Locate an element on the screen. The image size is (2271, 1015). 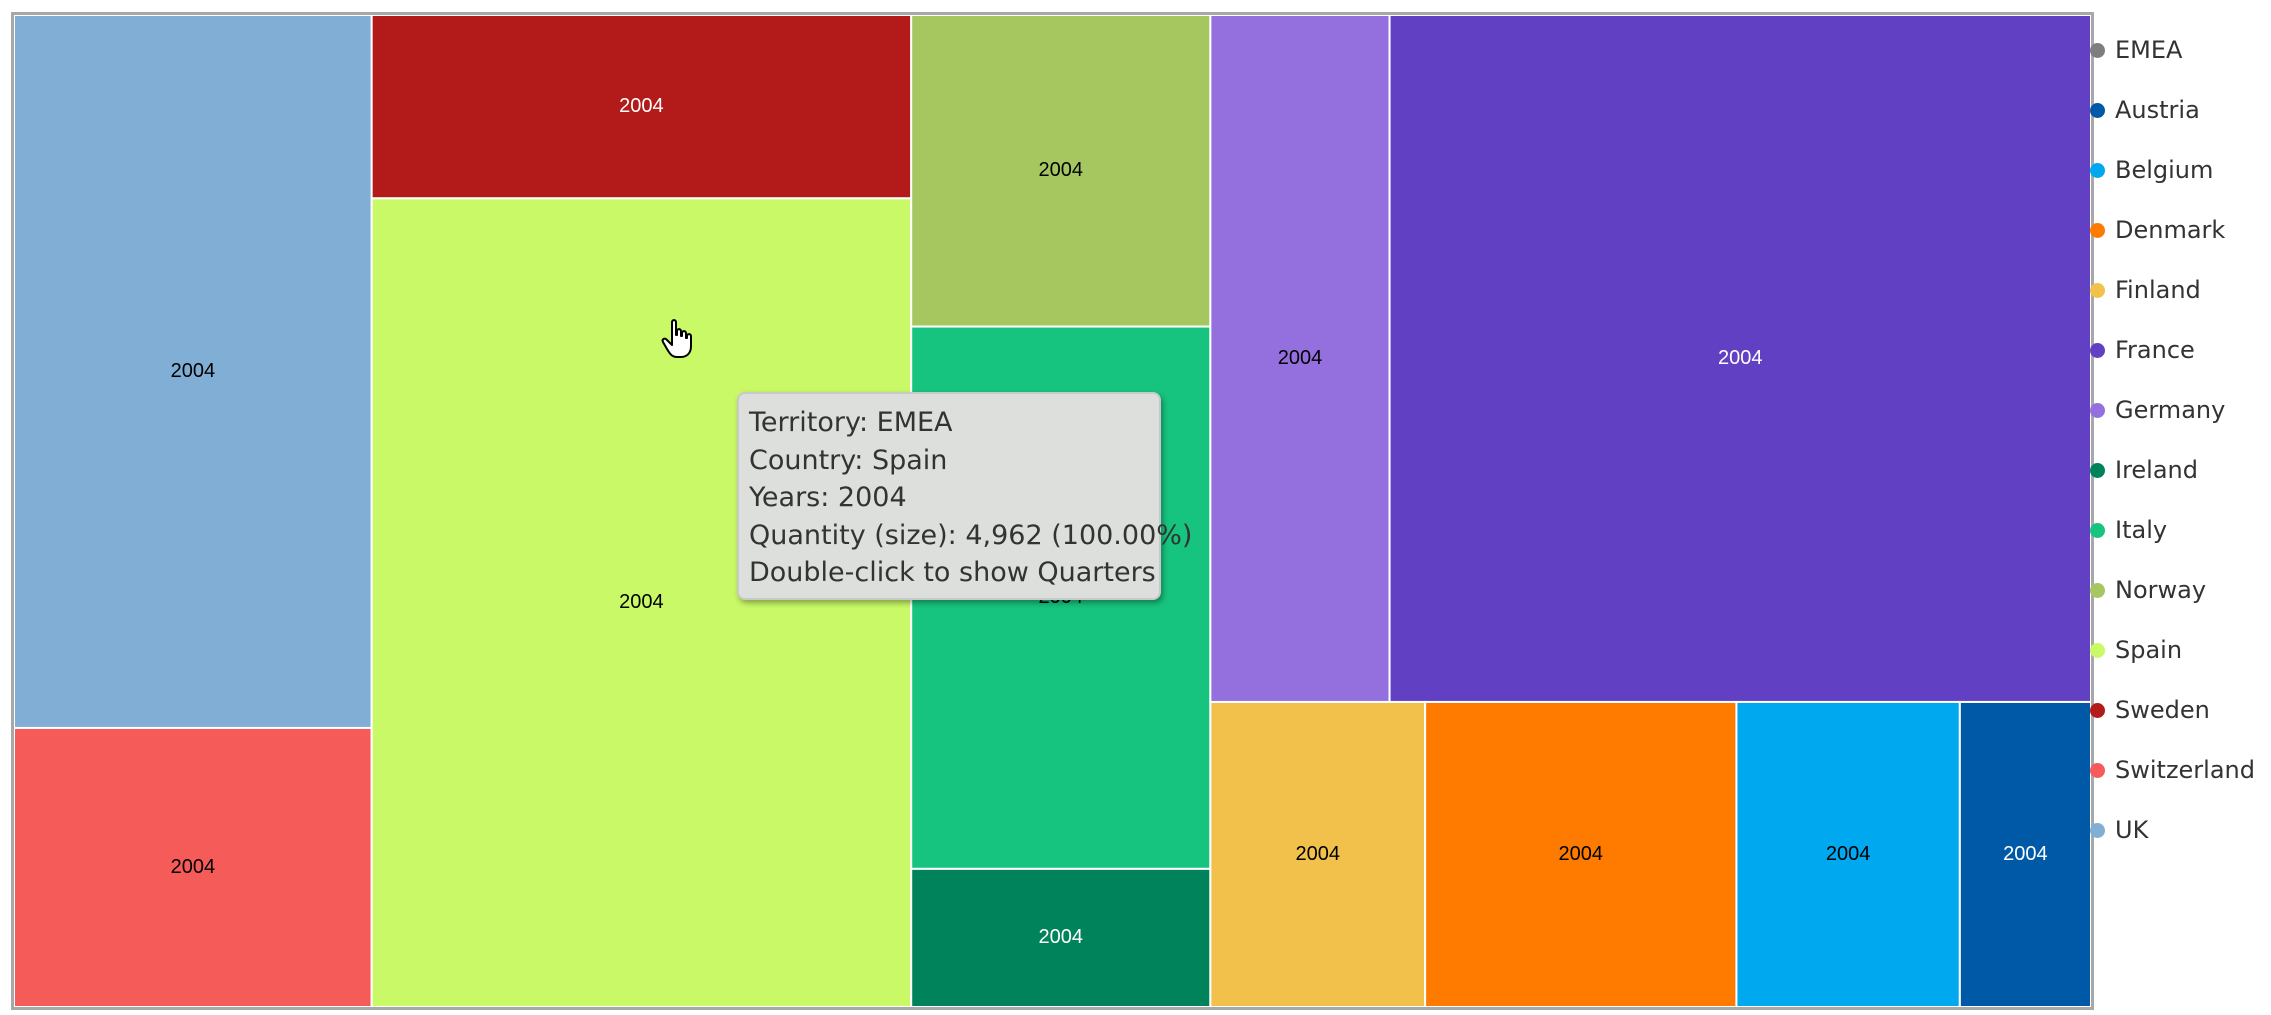
tile-label-france: 2004 is located at coordinates (1740, 358).